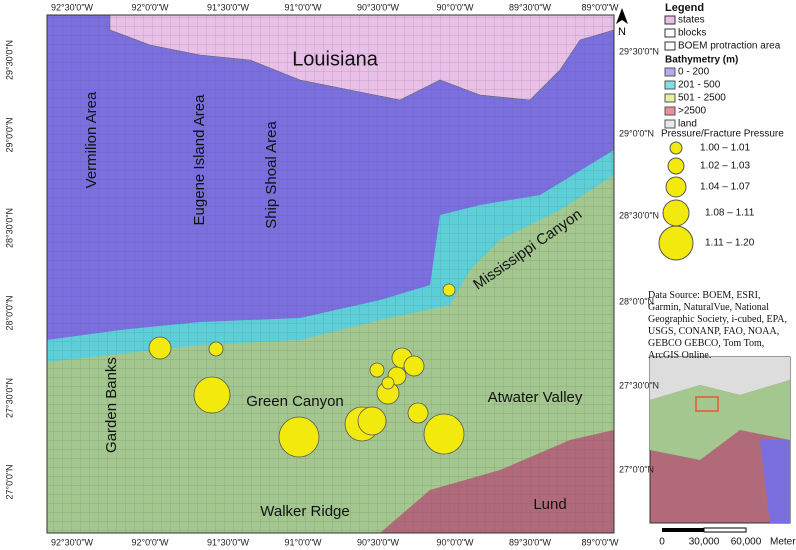 The image size is (796, 550). I want to click on legend-label: states, so click(691, 20).